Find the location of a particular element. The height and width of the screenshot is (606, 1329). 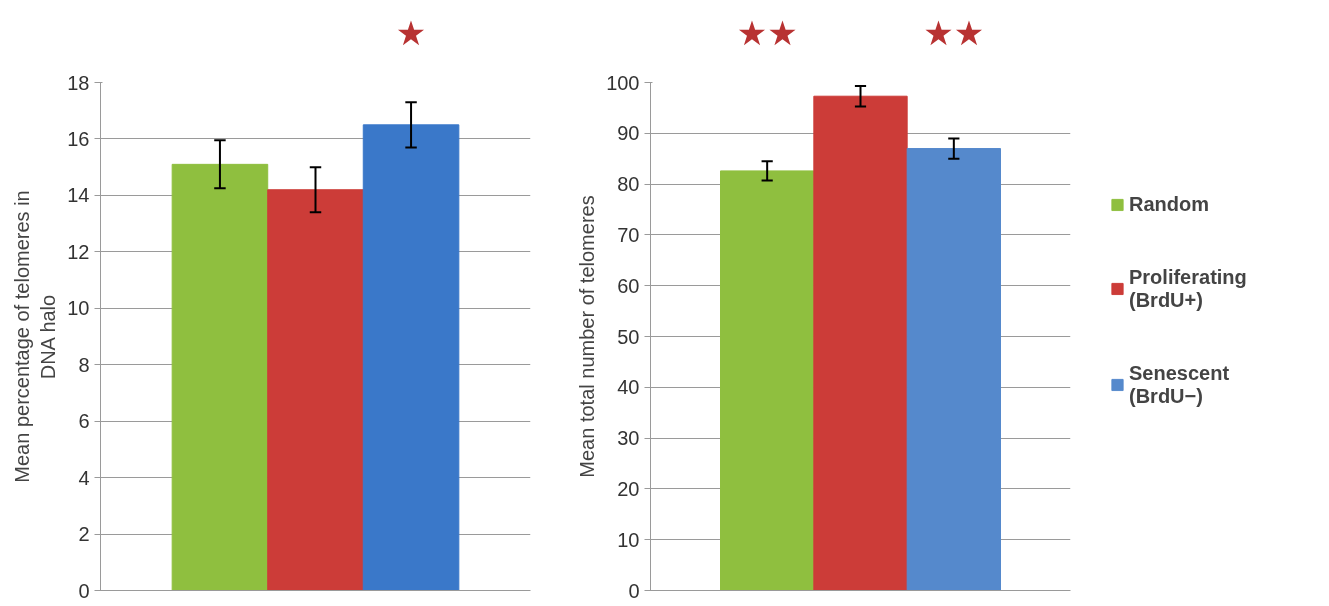

y-tick-label: 20 is located at coordinates (628, 488).